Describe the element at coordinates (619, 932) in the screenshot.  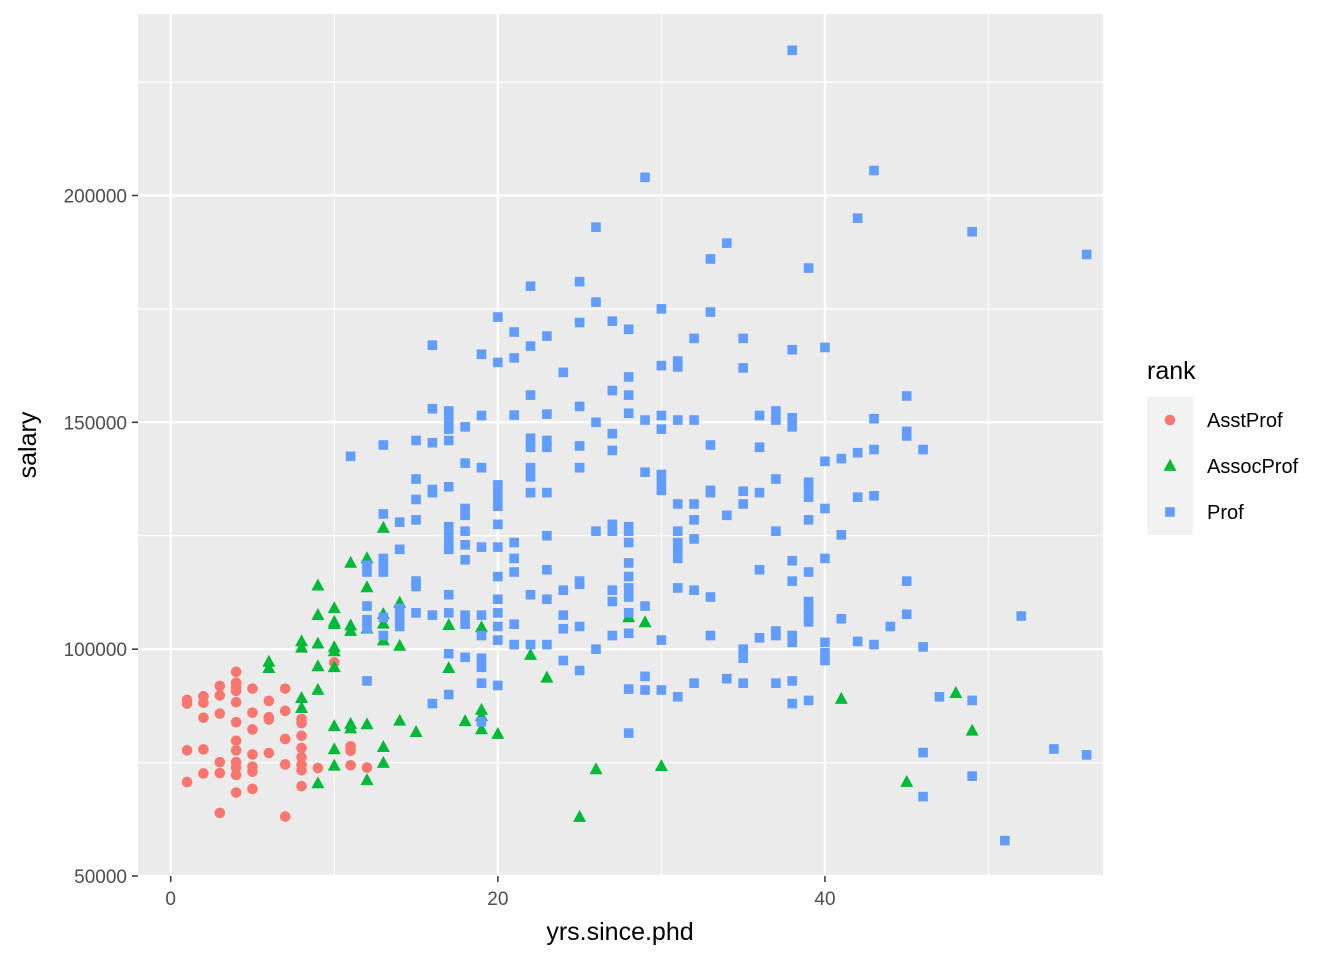
I see `x-axis-title: yrs.since.phd` at that location.